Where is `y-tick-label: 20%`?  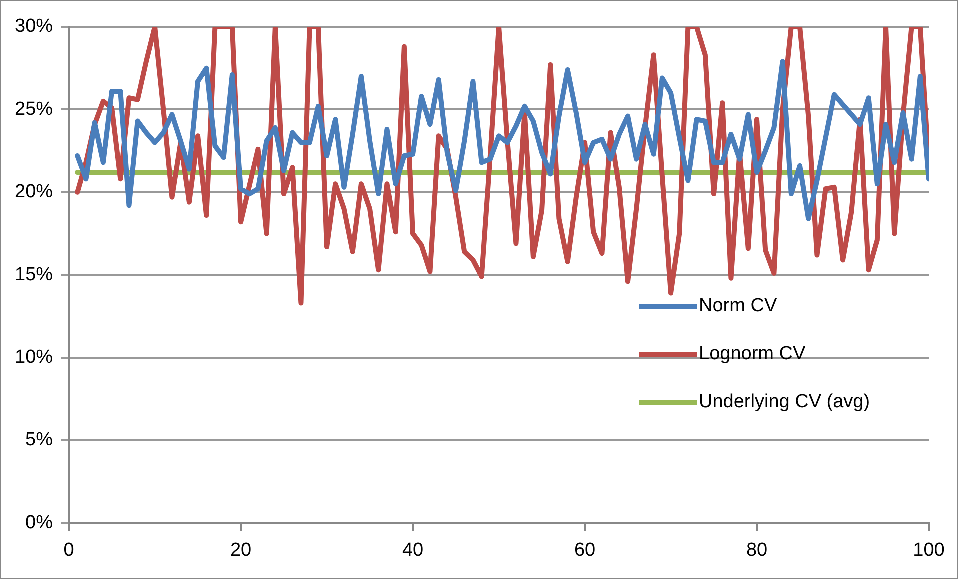
y-tick-label: 20% is located at coordinates (34, 192).